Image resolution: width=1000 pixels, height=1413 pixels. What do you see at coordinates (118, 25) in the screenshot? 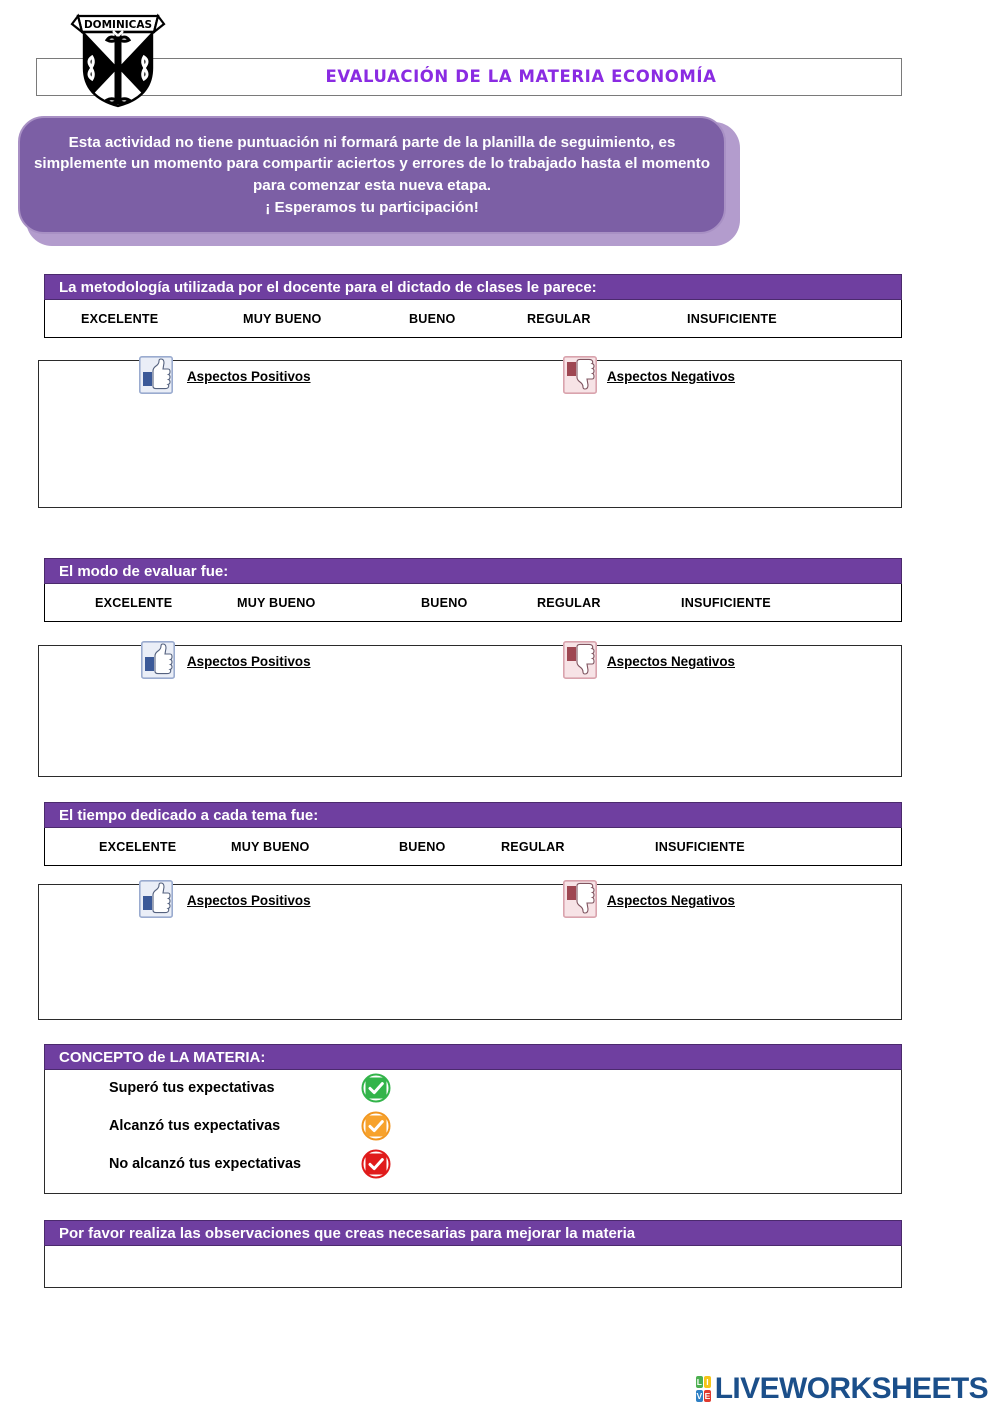
I see `crest-motto-text: DOMINICAS` at bounding box center [118, 25].